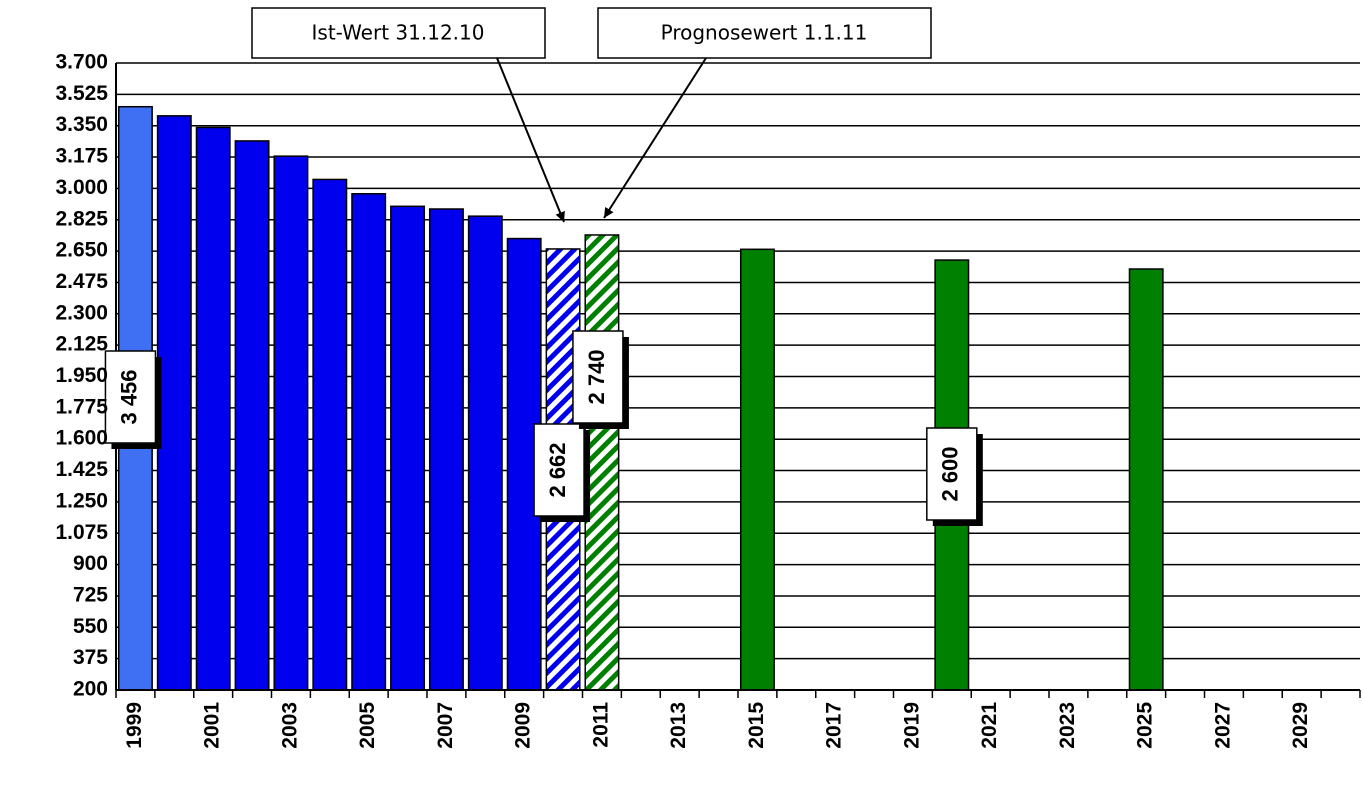 This screenshot has height=786, width=1363. I want to click on y-tick-label: 375, so click(90, 657).